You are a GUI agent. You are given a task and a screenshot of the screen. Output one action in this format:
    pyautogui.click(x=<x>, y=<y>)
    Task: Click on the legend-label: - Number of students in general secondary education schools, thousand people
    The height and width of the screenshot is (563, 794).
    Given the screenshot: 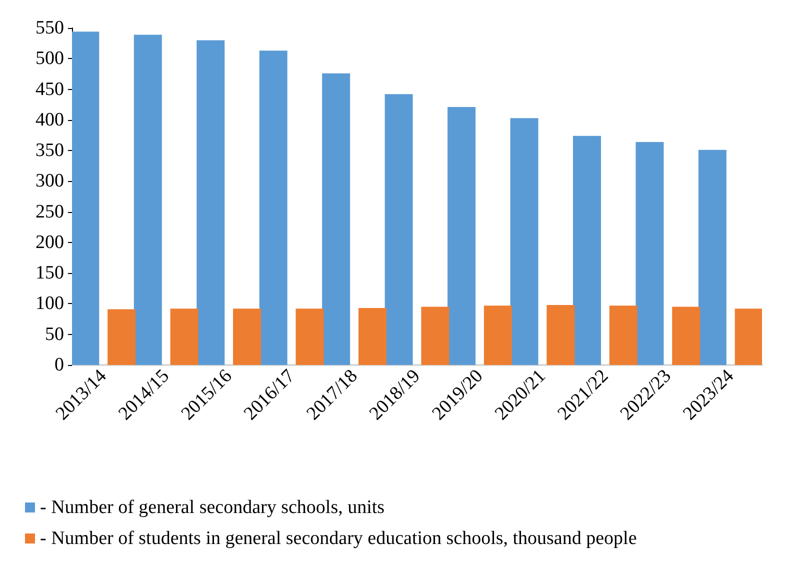 What is the action you would take?
    pyautogui.click(x=338, y=538)
    